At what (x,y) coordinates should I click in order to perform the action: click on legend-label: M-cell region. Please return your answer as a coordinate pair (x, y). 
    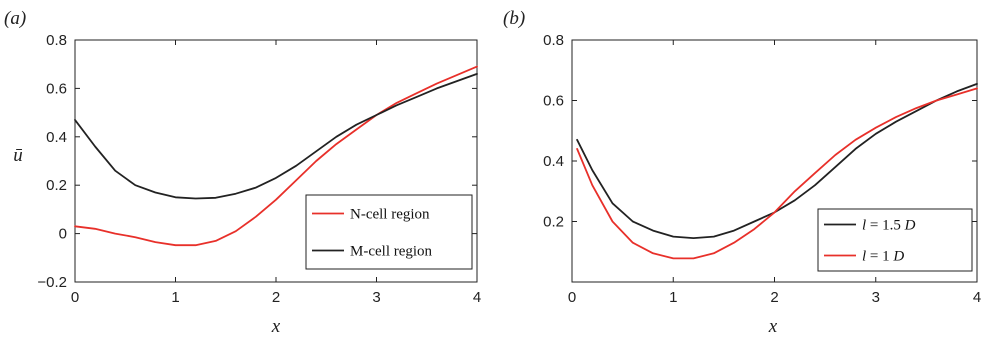
    Looking at the image, I should click on (391, 252).